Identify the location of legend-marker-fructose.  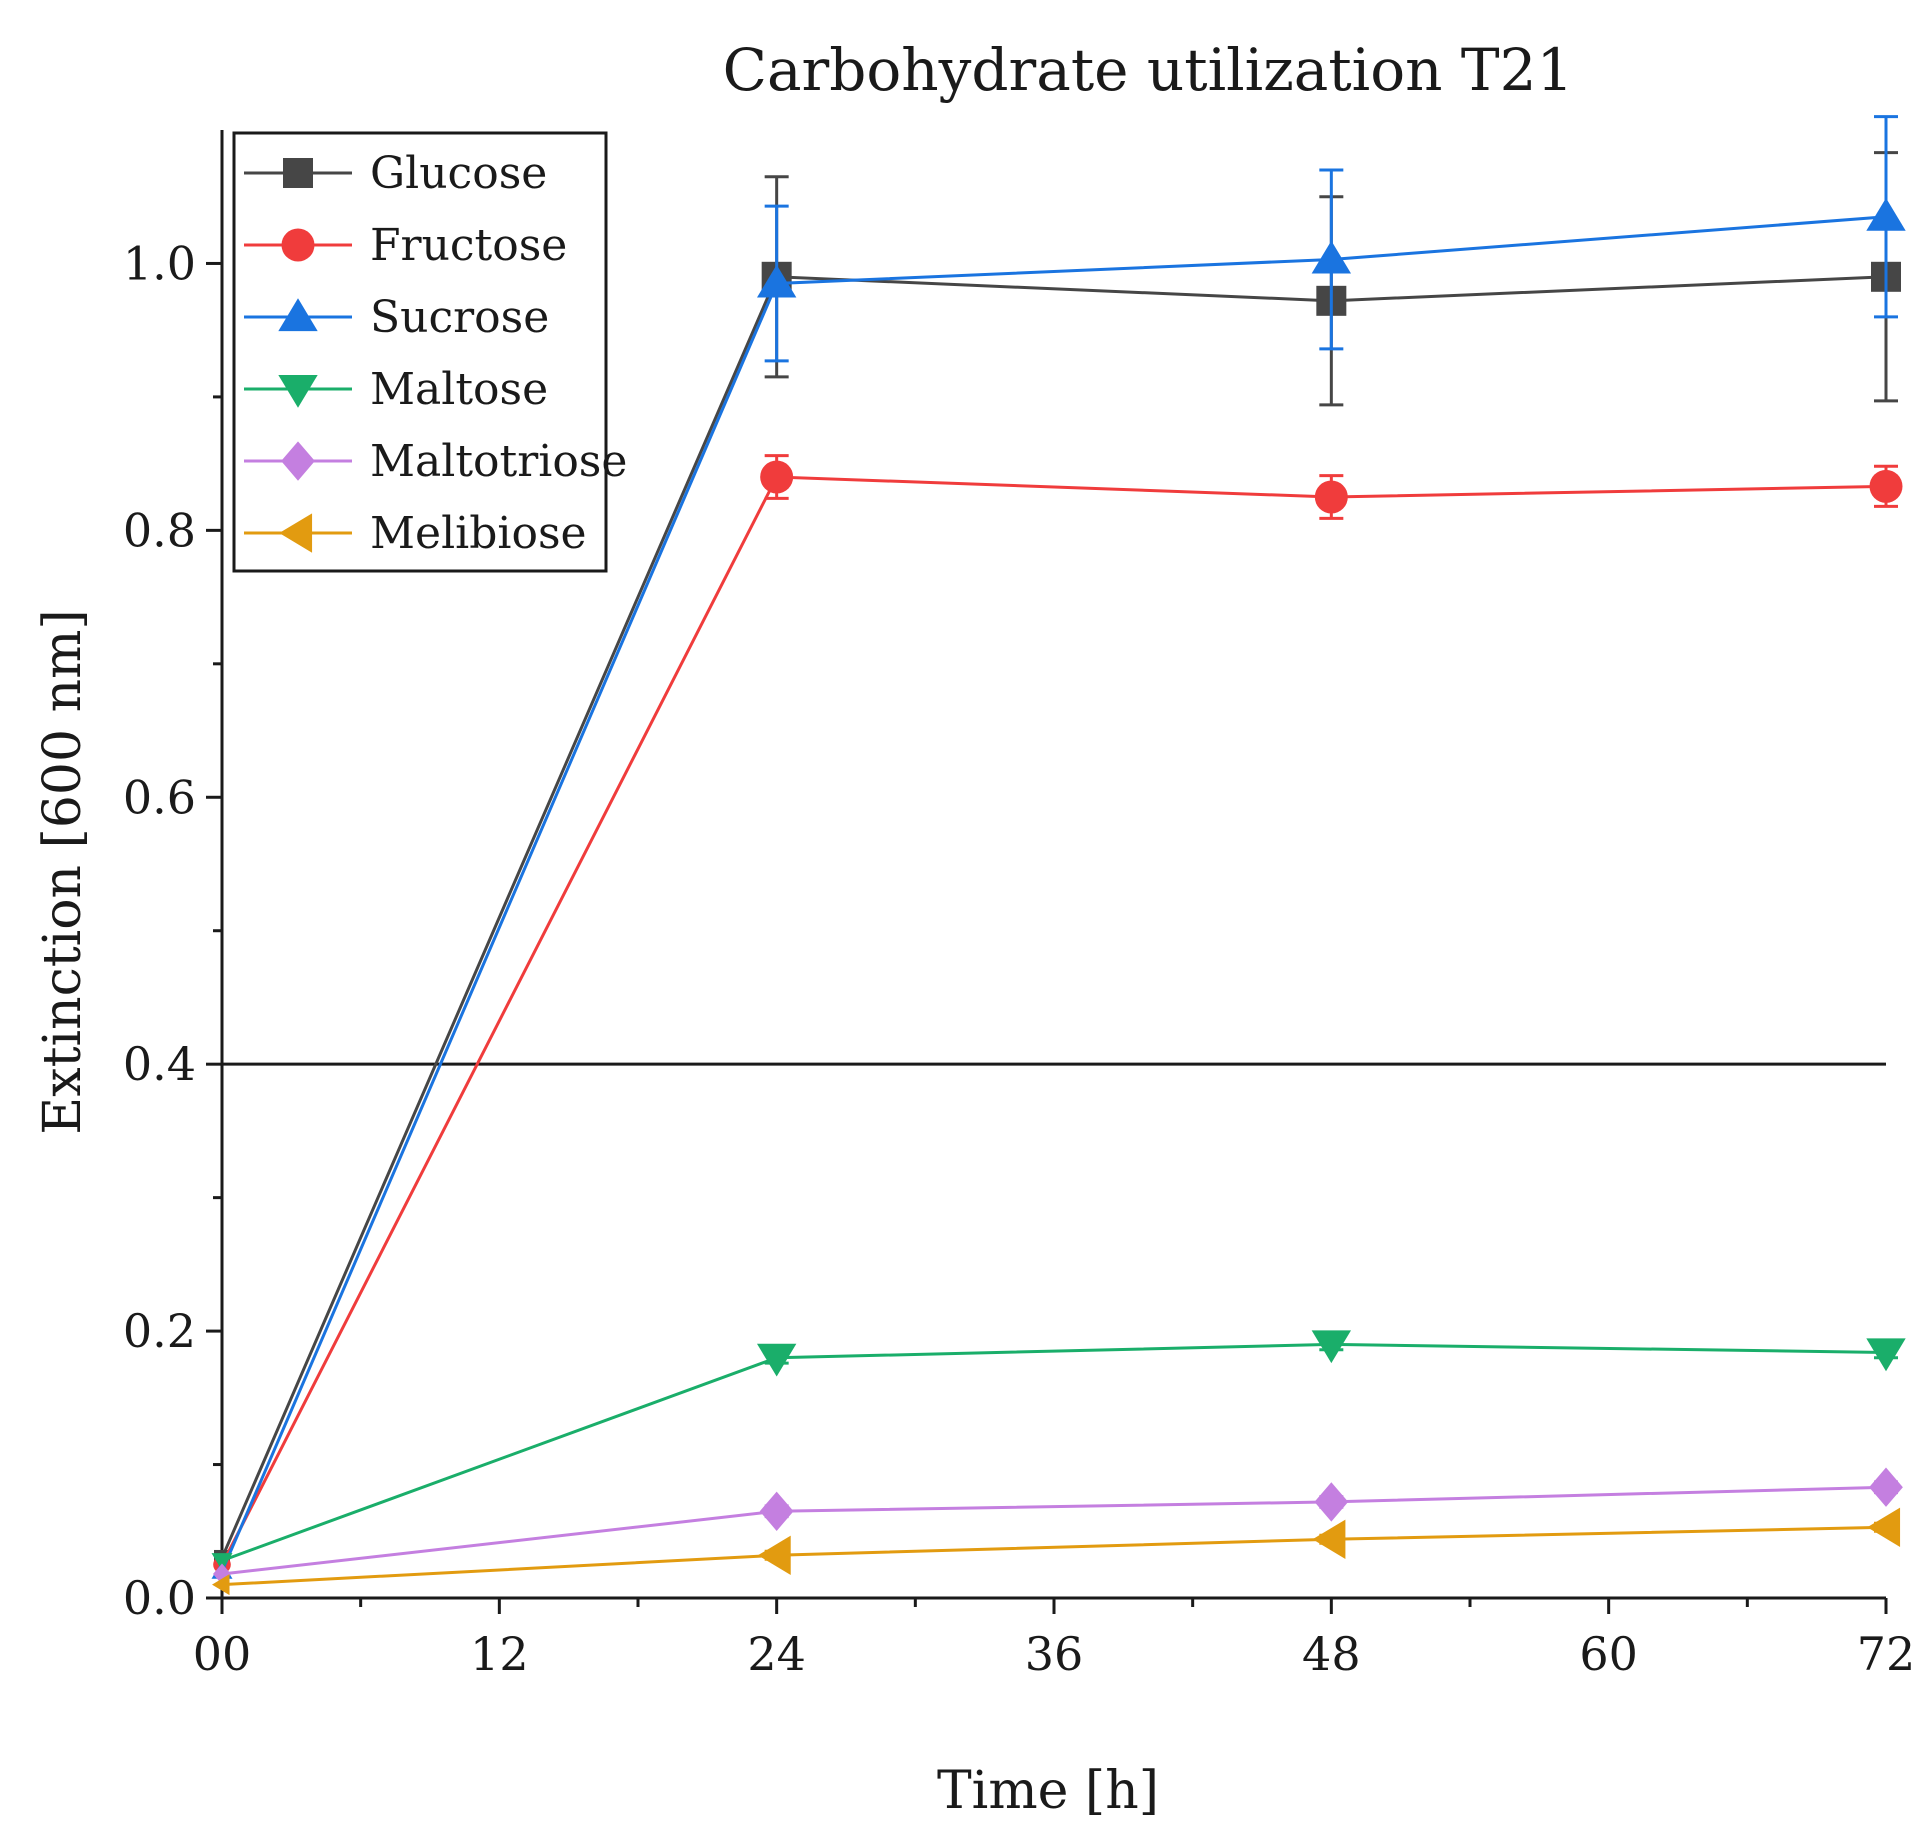
(298, 245).